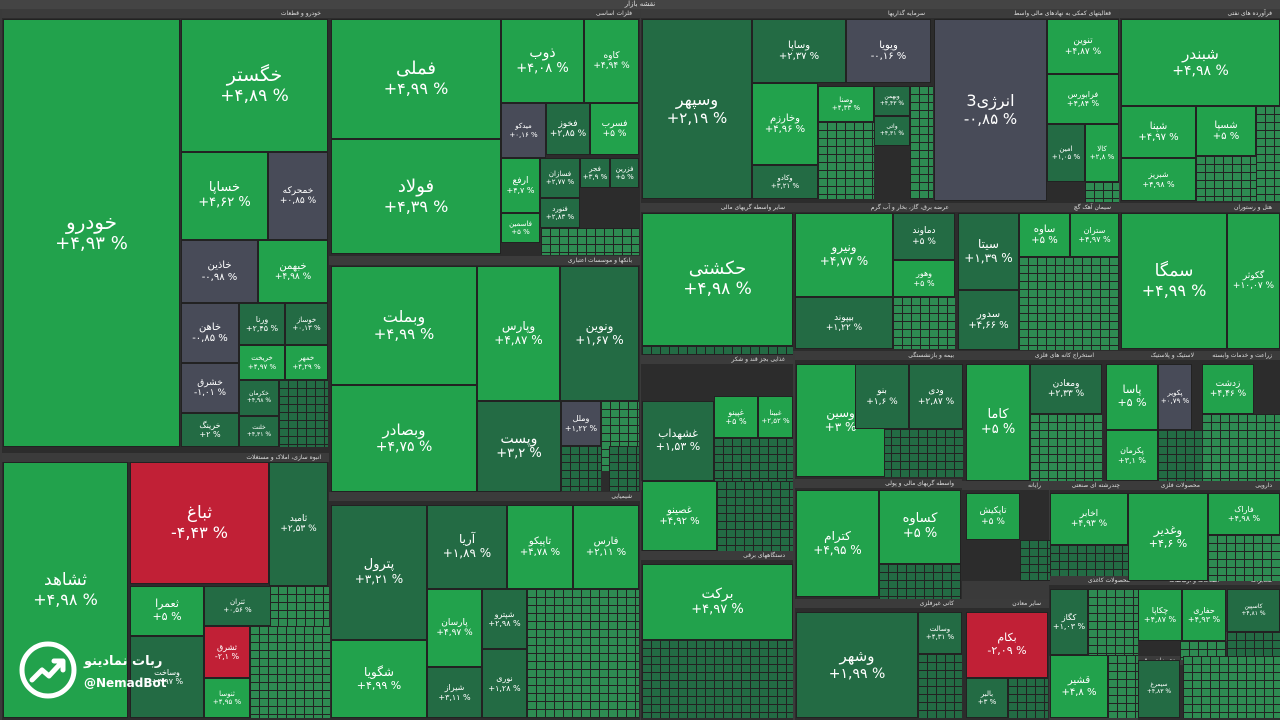  What do you see at coordinates (560, 178) in the screenshot?
I see `symbol-tile: فسازان +۲,۷۷ %` at bounding box center [560, 178].